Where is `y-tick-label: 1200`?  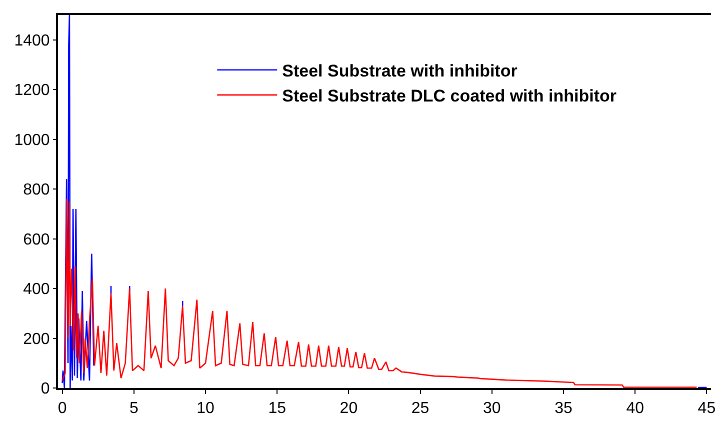
y-tick-label: 1200 is located at coordinates (32, 91).